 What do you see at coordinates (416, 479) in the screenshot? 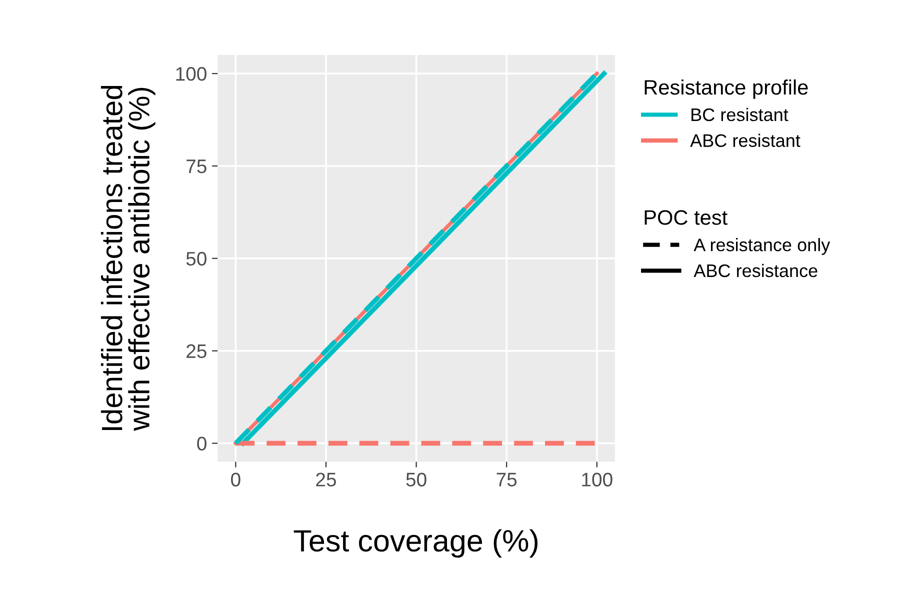
I see `x-tick-label: 50` at bounding box center [416, 479].